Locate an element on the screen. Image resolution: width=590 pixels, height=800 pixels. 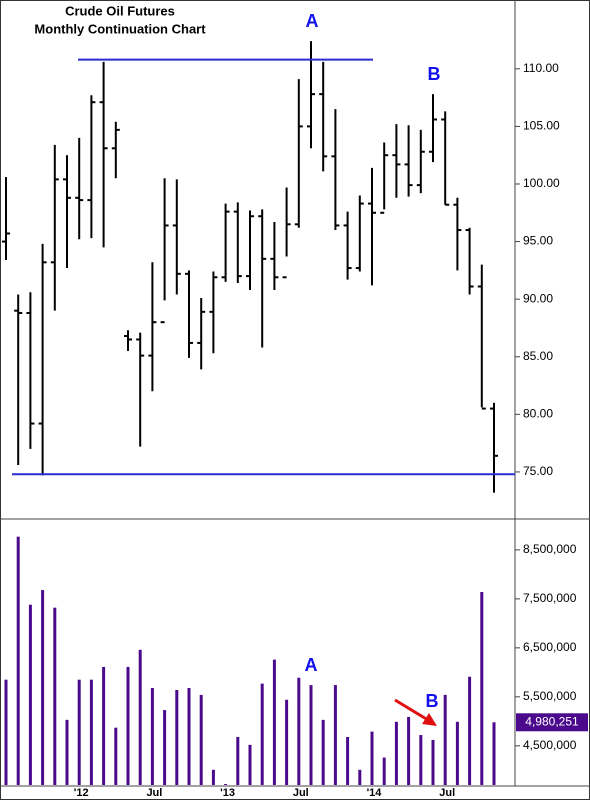
last-value-box is located at coordinates (552, 722).